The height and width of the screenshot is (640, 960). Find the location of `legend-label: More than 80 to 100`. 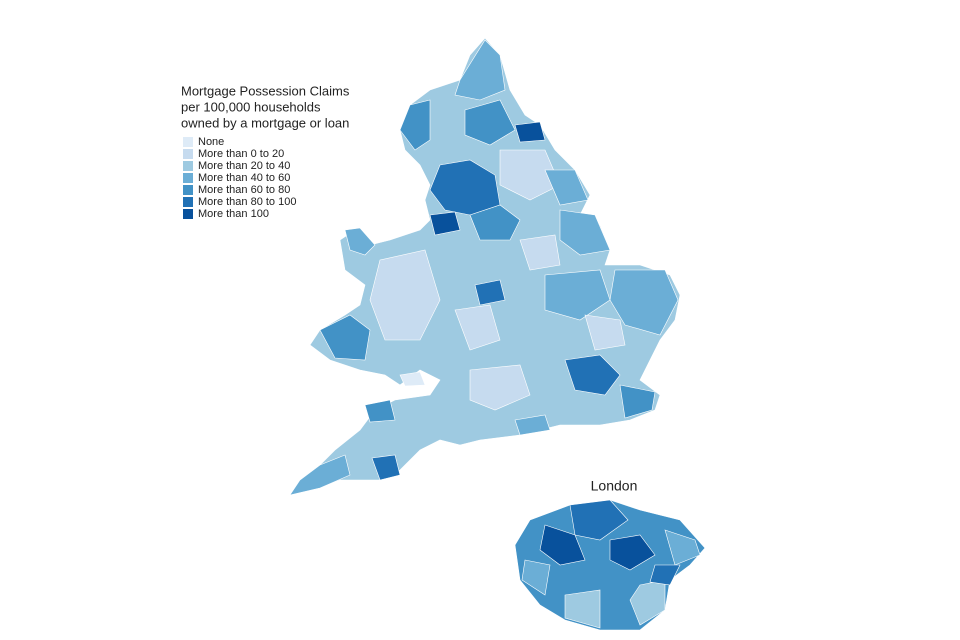

legend-label: More than 80 to 100 is located at coordinates (247, 202).